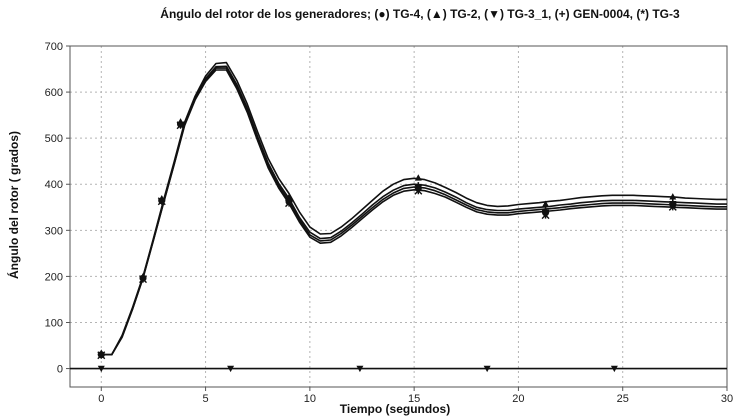 This screenshot has height=417, width=739. What do you see at coordinates (518, 399) in the screenshot?
I see `x-tick-label: 20` at bounding box center [518, 399].